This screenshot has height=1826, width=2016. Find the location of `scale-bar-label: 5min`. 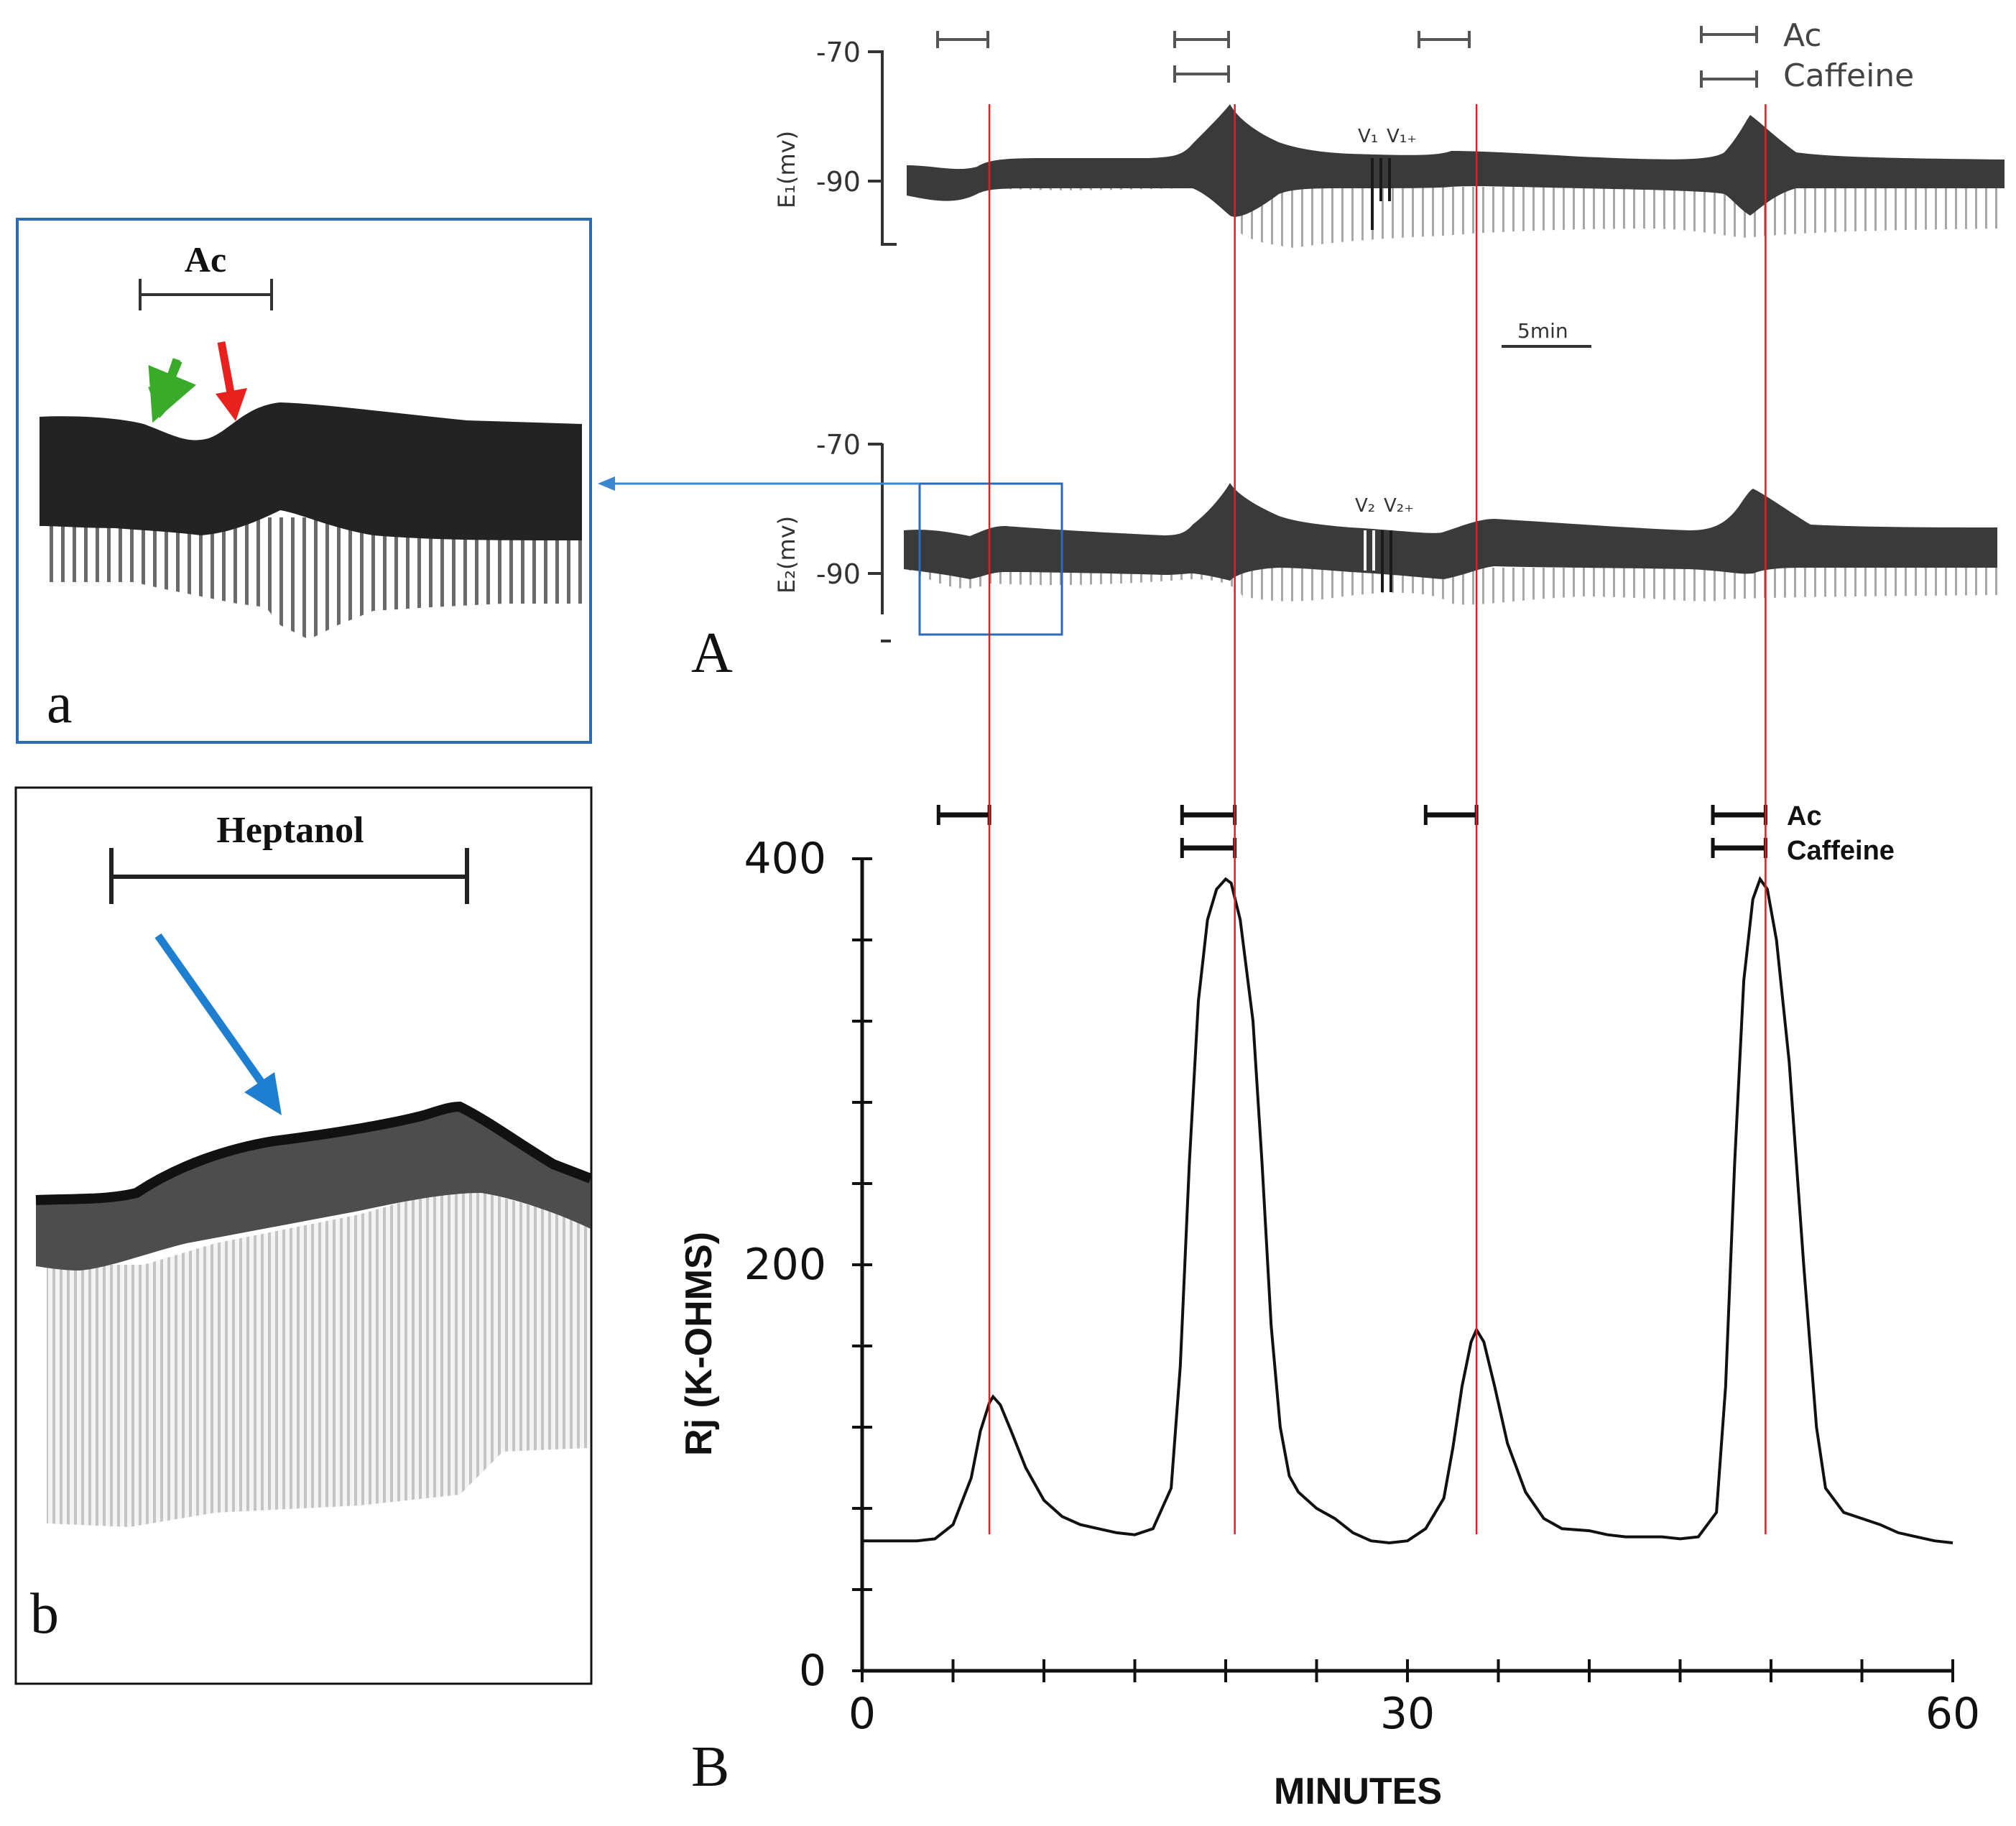

scale-bar-label: 5min is located at coordinates (1542, 331).